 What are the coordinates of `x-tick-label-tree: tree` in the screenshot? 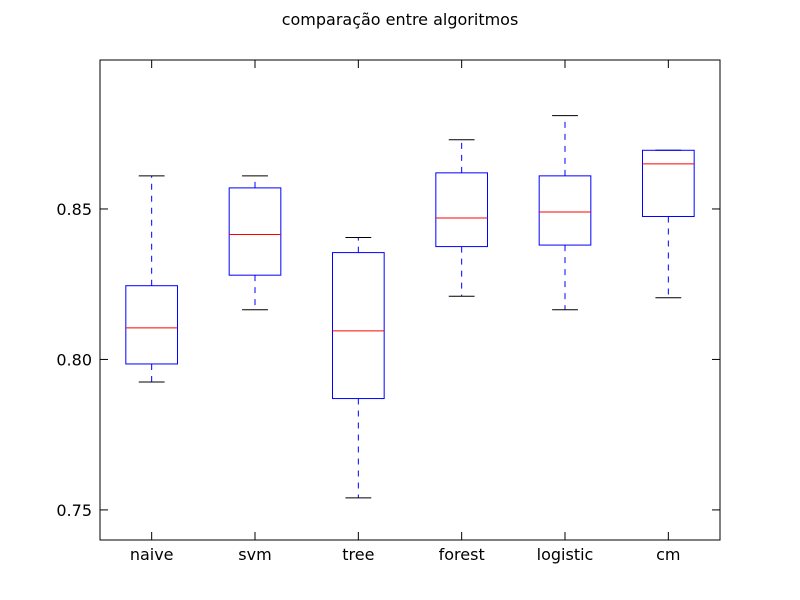 It's located at (358, 554).